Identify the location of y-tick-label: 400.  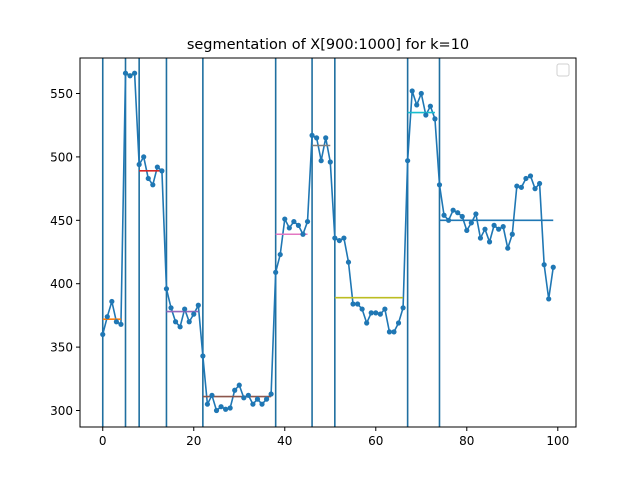
(61, 284).